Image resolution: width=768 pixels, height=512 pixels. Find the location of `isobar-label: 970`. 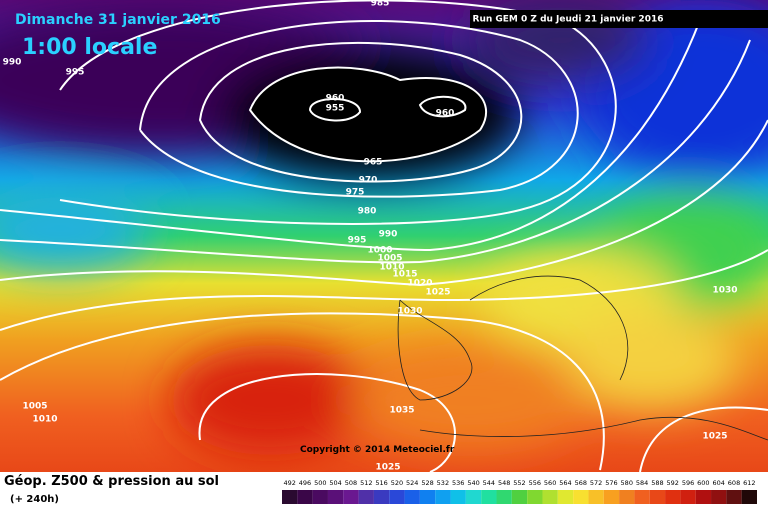

isobar-label: 970 is located at coordinates (368, 181).